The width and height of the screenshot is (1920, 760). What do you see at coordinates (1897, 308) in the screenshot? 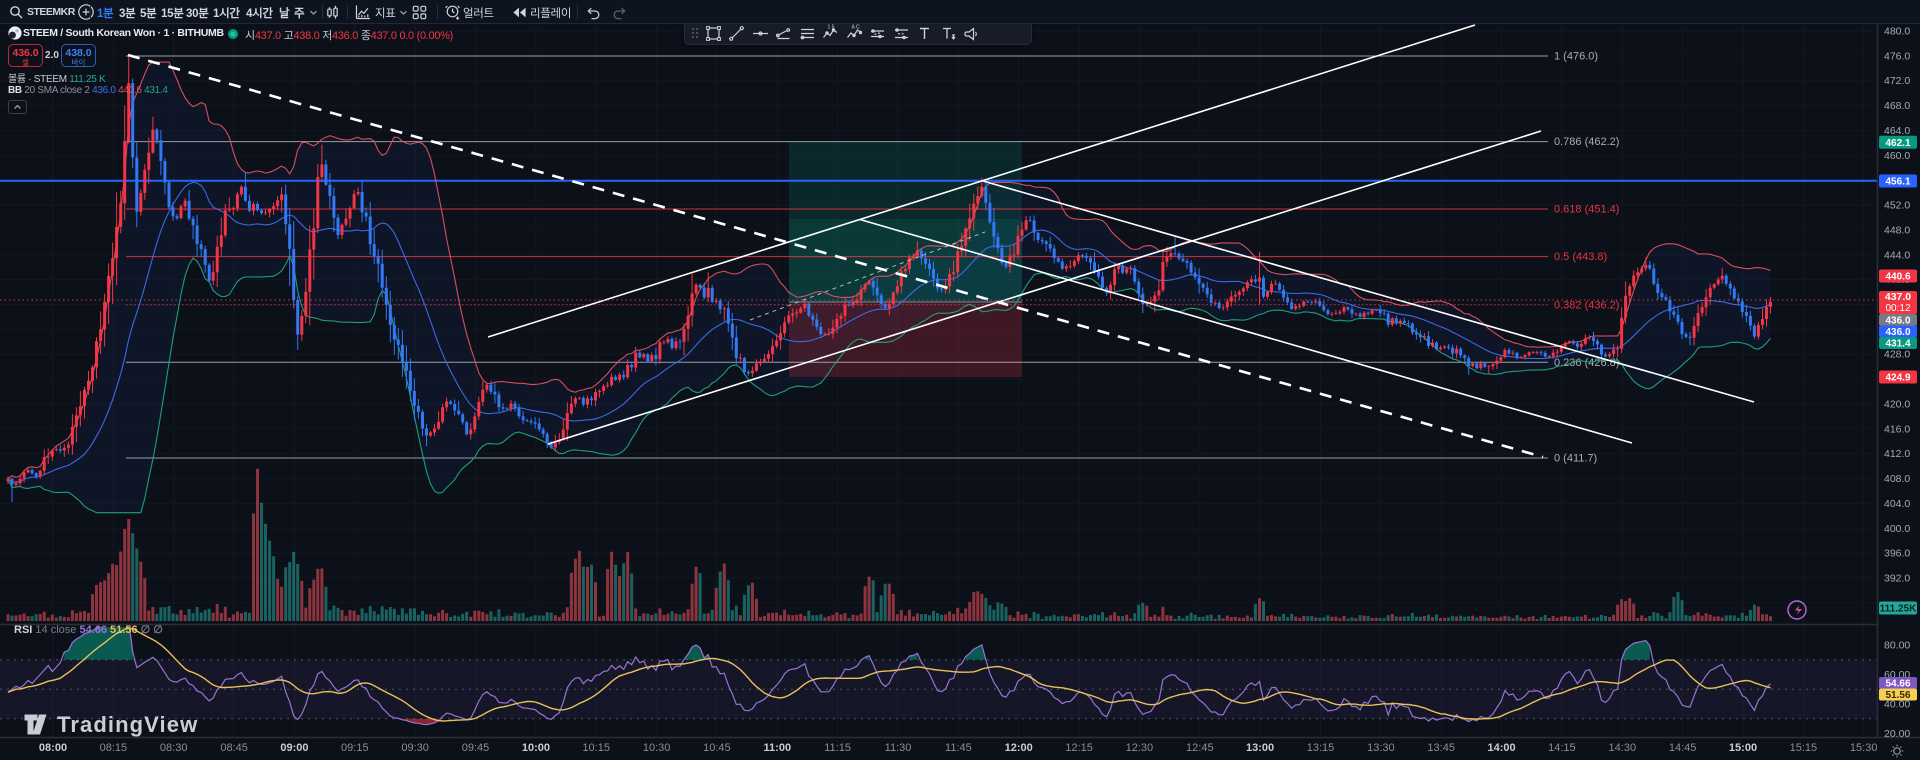
I see `svg-text: 00:12` at bounding box center [1897, 308].